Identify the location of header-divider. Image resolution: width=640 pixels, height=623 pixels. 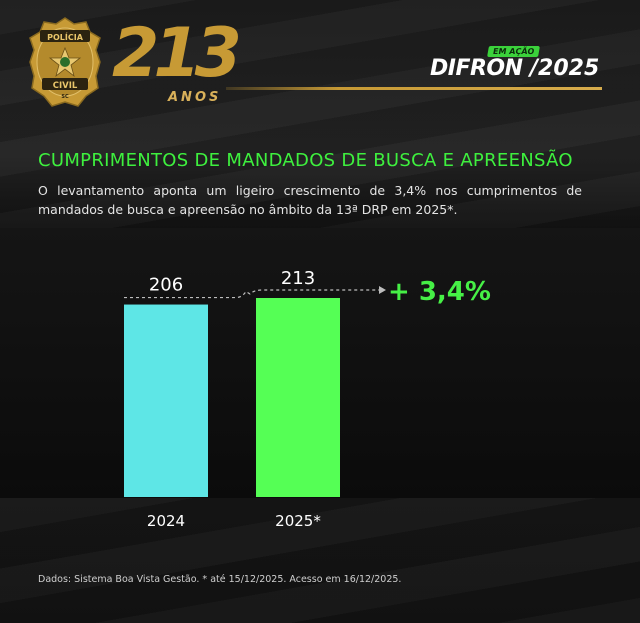
(414, 88).